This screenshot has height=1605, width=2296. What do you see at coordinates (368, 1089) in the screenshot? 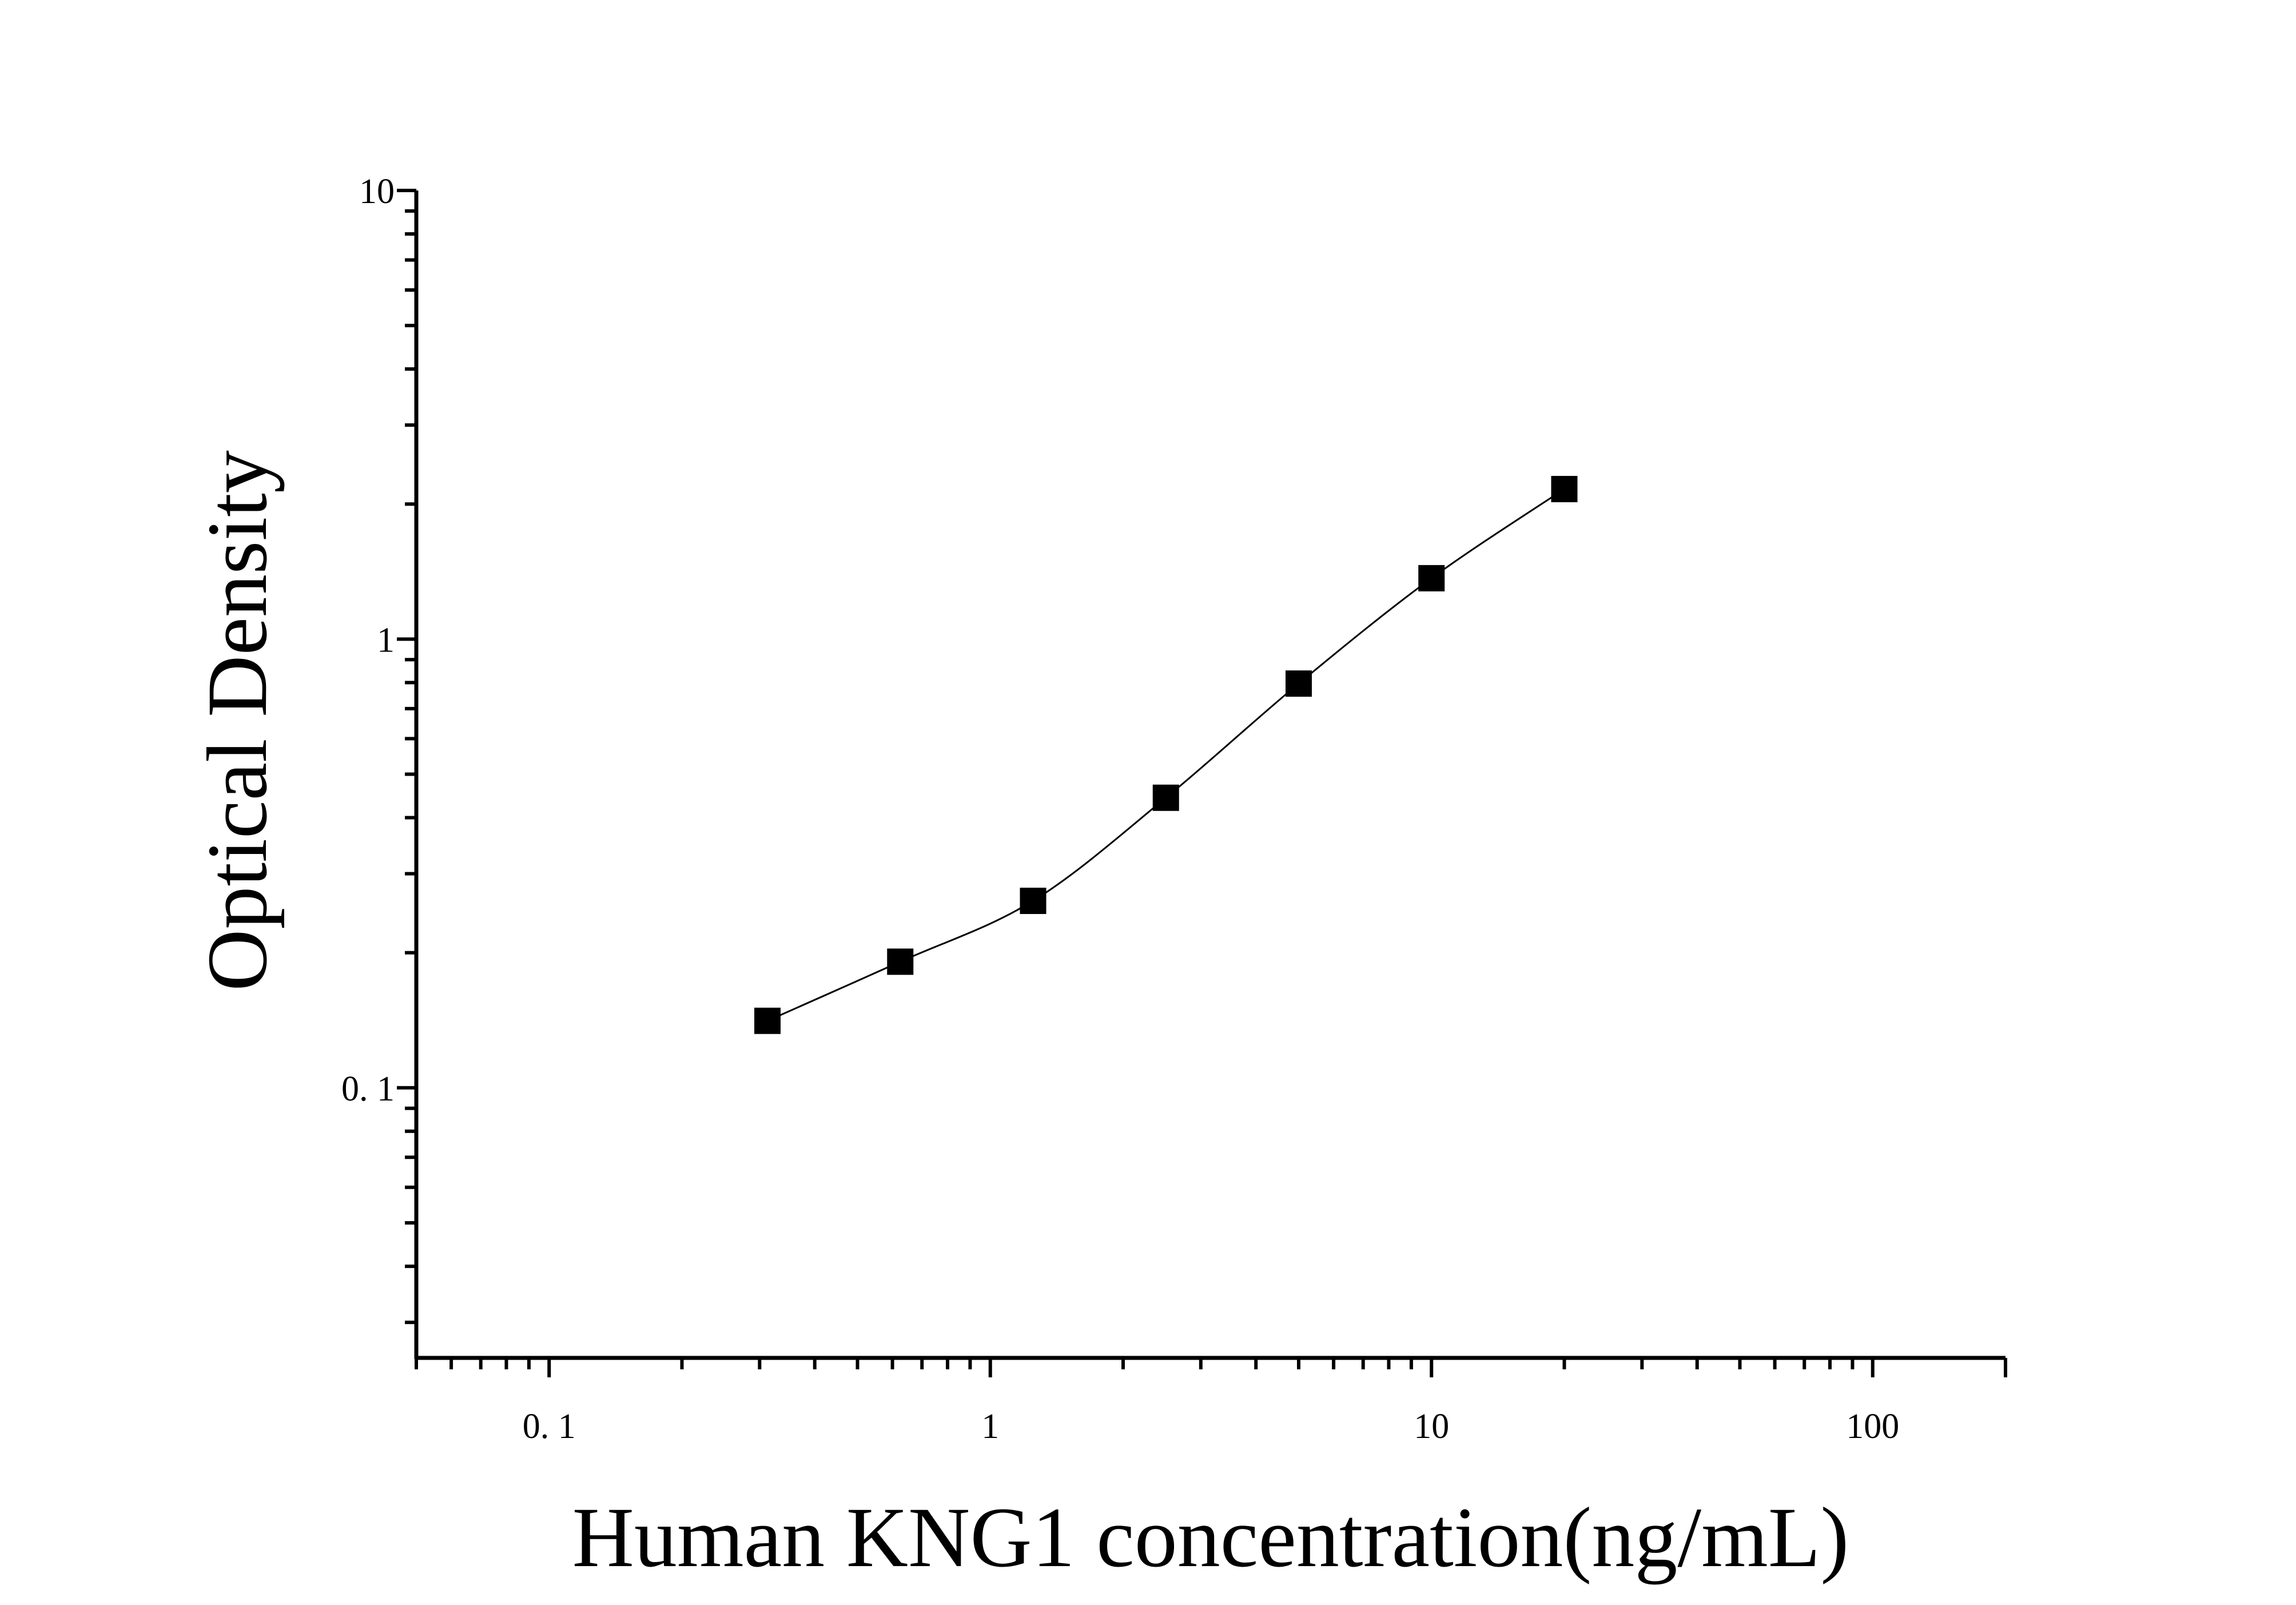
I see `y-tick-label: 0. 1` at bounding box center [368, 1089].